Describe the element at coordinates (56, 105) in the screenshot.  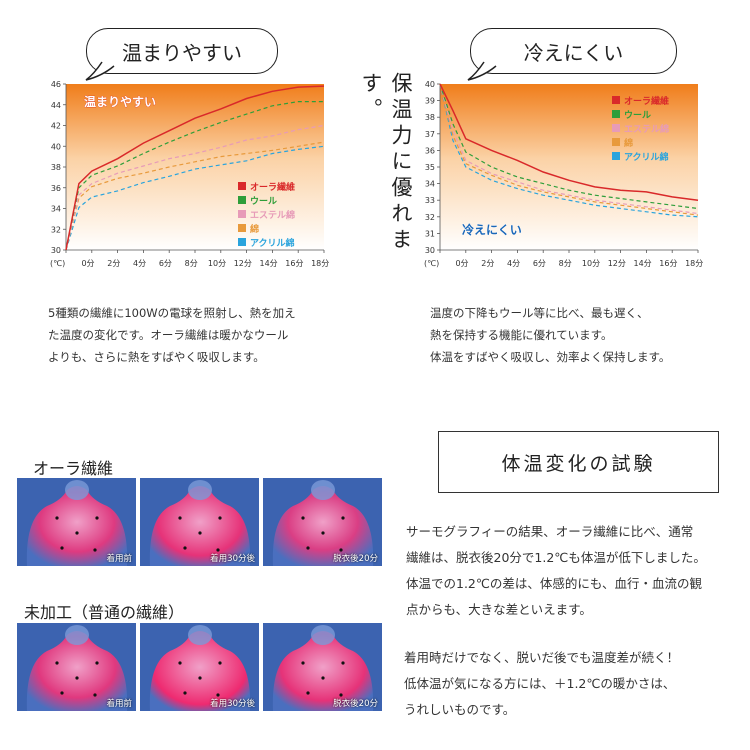
I see `y-tick-label: 44` at that location.